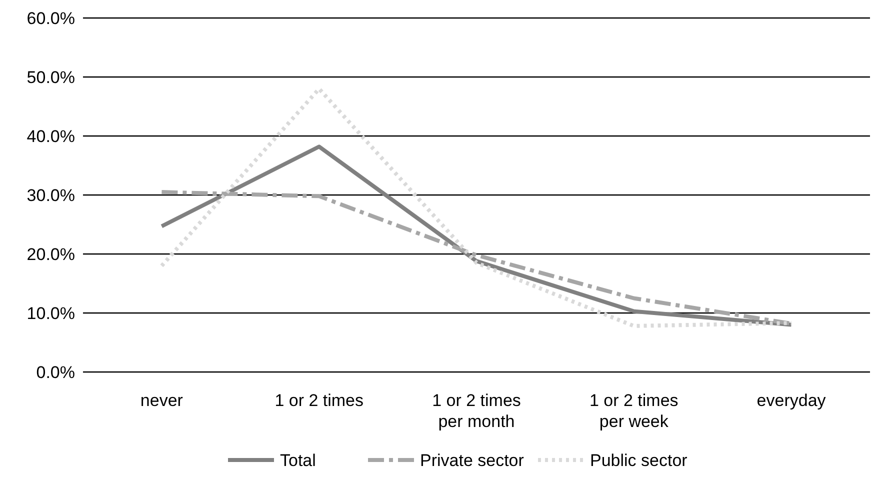 The image size is (886, 484). What do you see at coordinates (298, 460) in the screenshot?
I see `legend-label: Total` at bounding box center [298, 460].